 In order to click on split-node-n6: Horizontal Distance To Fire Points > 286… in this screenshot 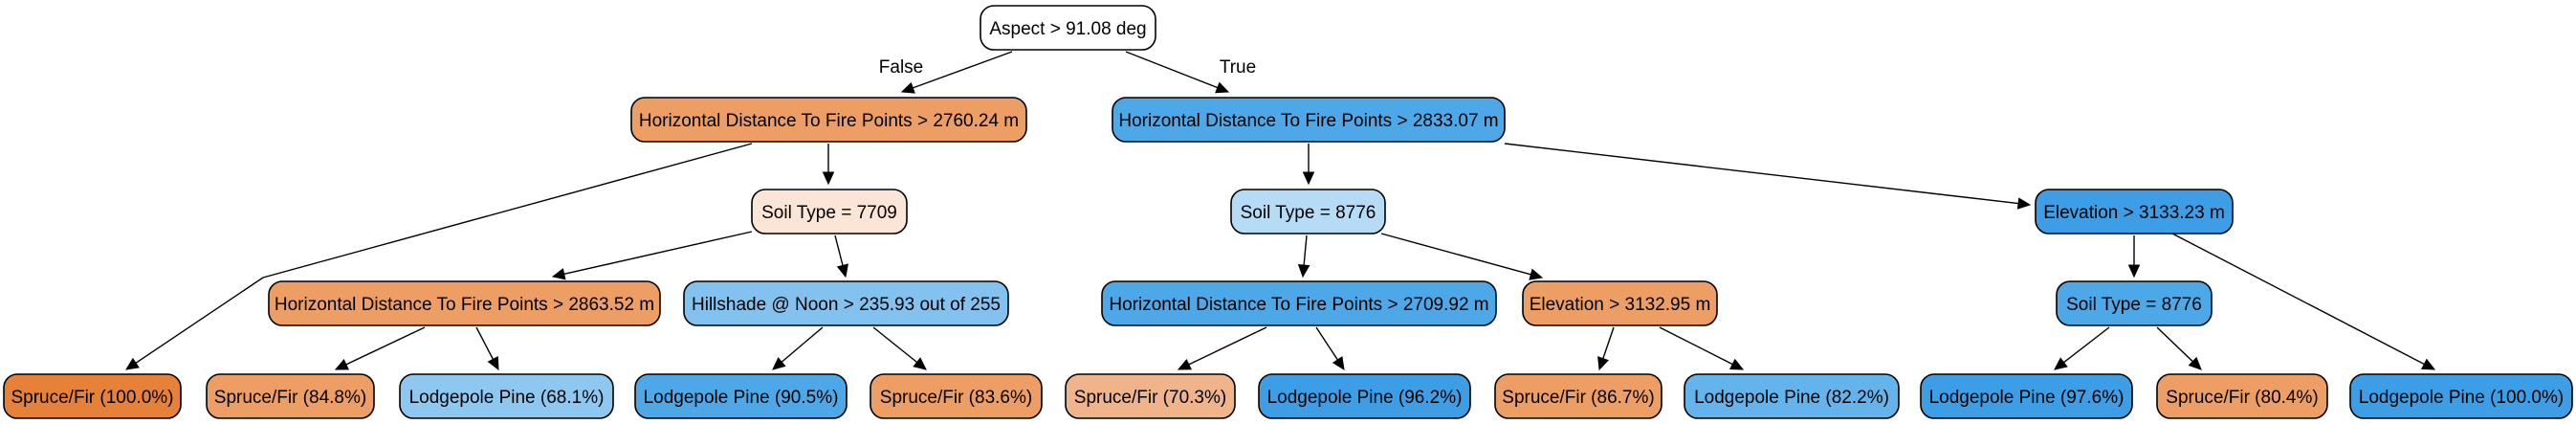, I will do `click(465, 303)`.